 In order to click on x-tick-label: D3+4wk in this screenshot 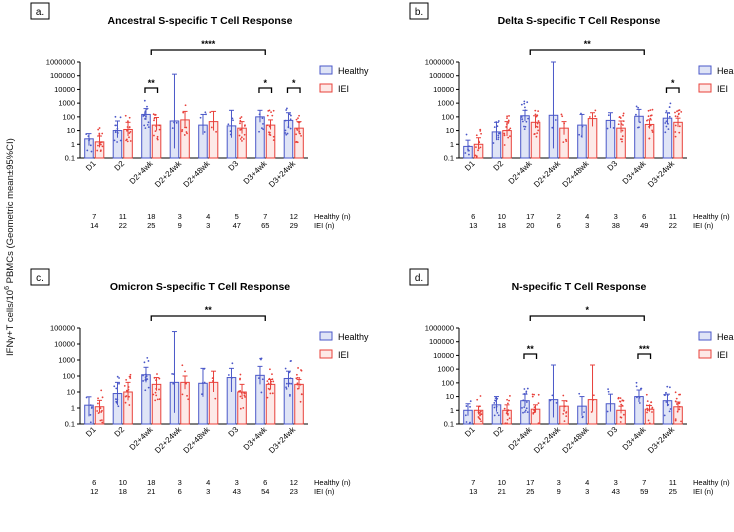, I will do `click(256, 172)`.